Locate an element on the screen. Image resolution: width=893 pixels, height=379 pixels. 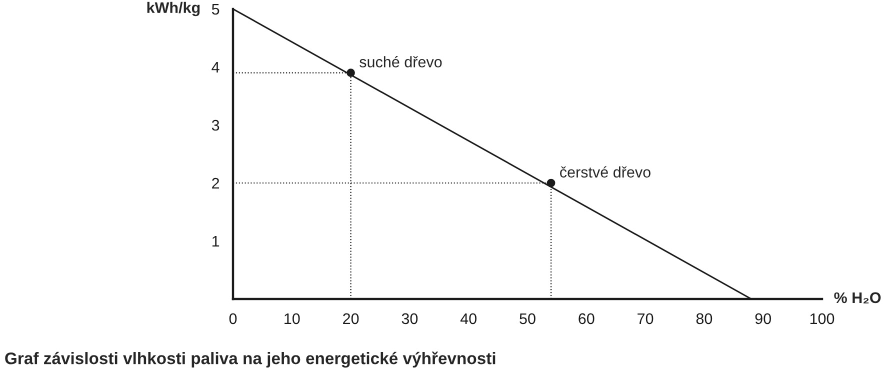
annotation: čerstvé dřevo is located at coordinates (605, 172).